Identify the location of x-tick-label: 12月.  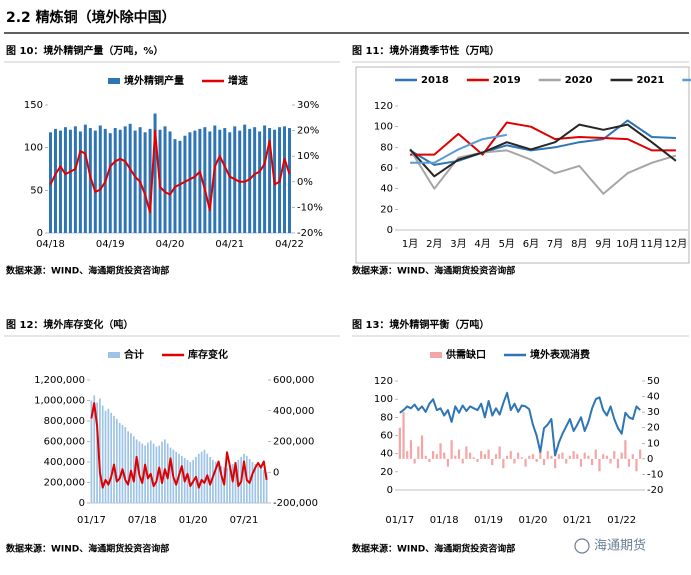
(676, 244).